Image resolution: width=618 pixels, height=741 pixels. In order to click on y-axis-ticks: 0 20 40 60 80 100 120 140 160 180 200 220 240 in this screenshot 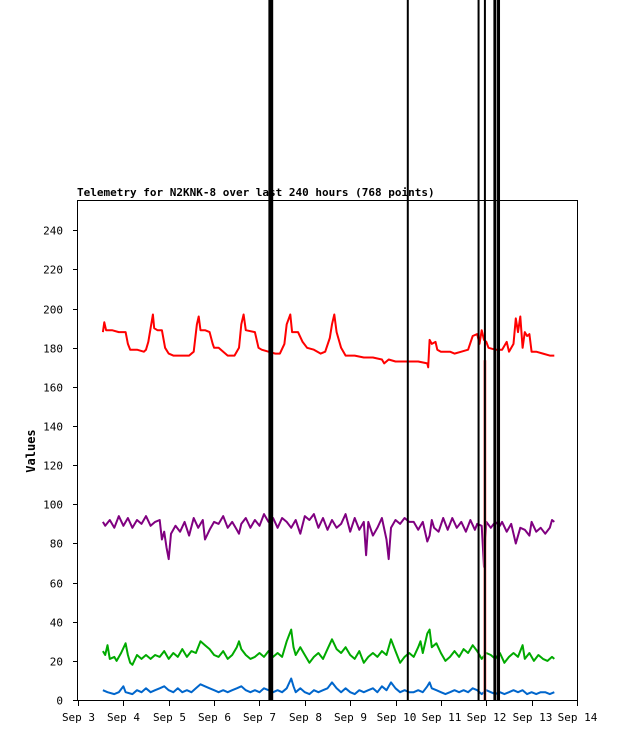, I will do `click(60, 466)`.